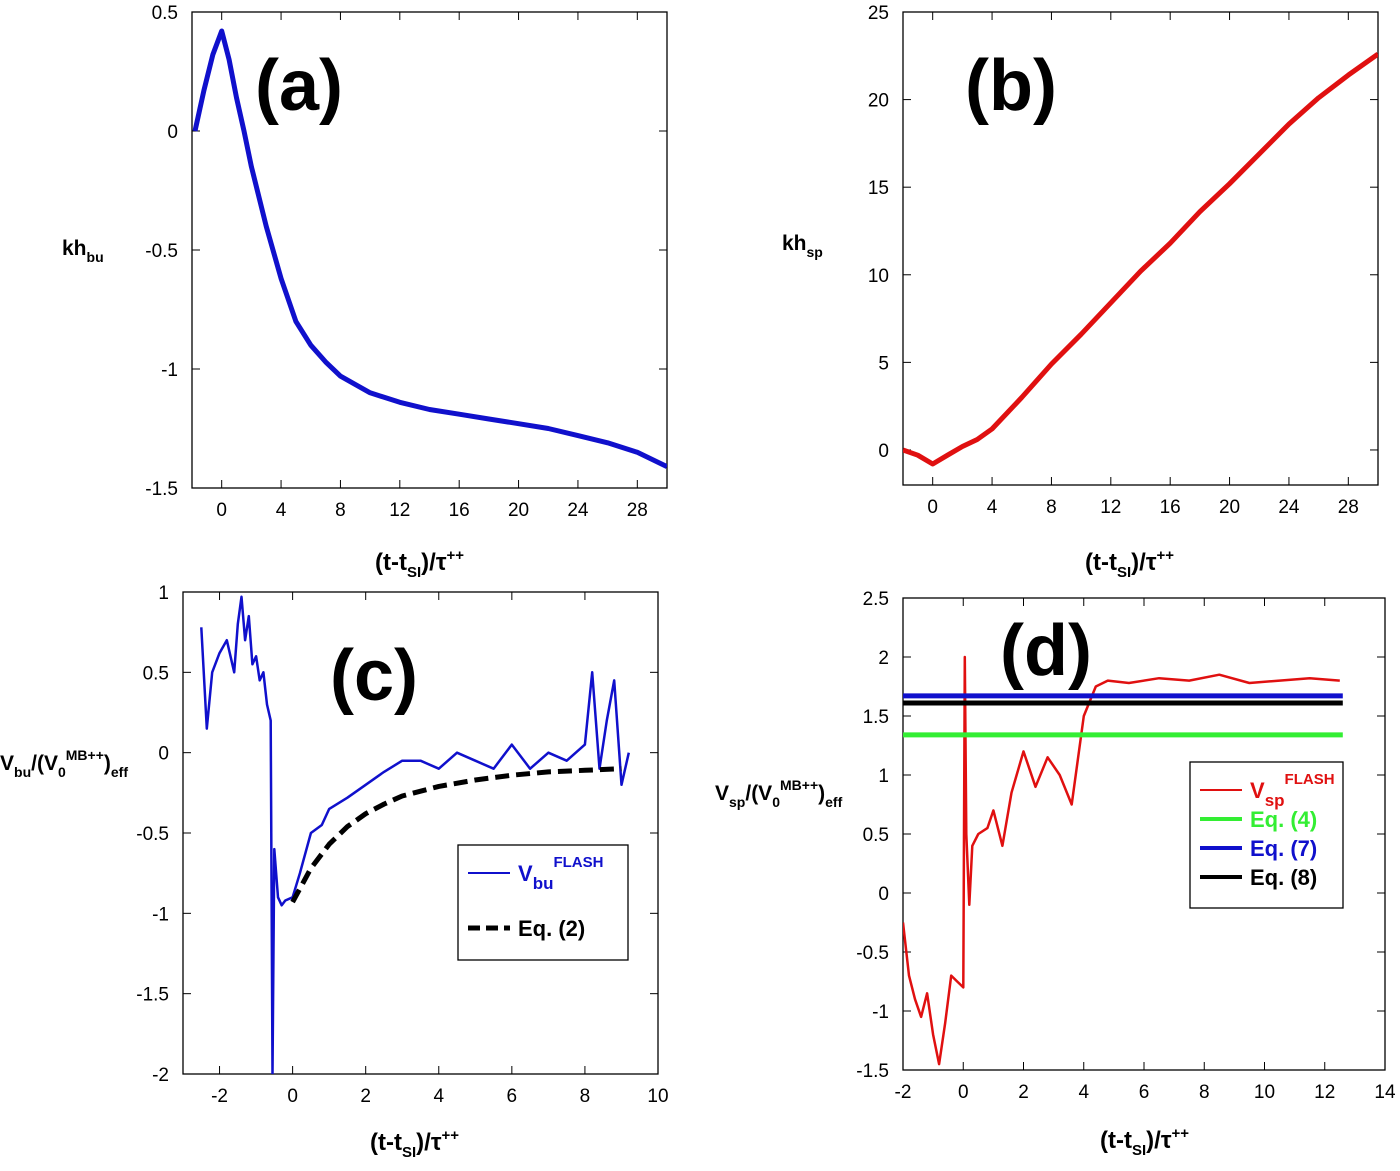 The height and width of the screenshot is (1171, 1400). I want to click on x-tick-label: 14, so click(1385, 1092).